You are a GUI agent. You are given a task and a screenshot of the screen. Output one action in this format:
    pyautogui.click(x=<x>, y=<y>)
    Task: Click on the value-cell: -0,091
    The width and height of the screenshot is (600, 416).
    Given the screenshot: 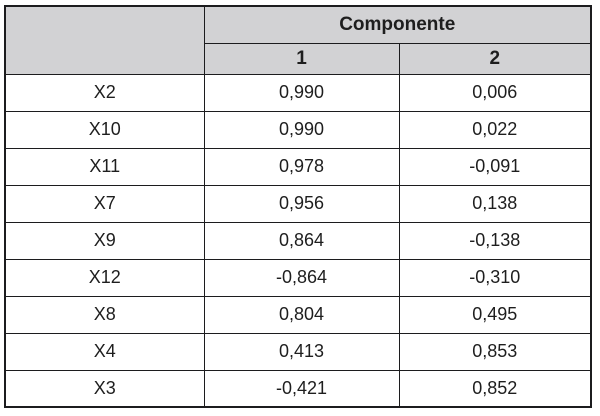 What is the action you would take?
    pyautogui.click(x=495, y=166)
    